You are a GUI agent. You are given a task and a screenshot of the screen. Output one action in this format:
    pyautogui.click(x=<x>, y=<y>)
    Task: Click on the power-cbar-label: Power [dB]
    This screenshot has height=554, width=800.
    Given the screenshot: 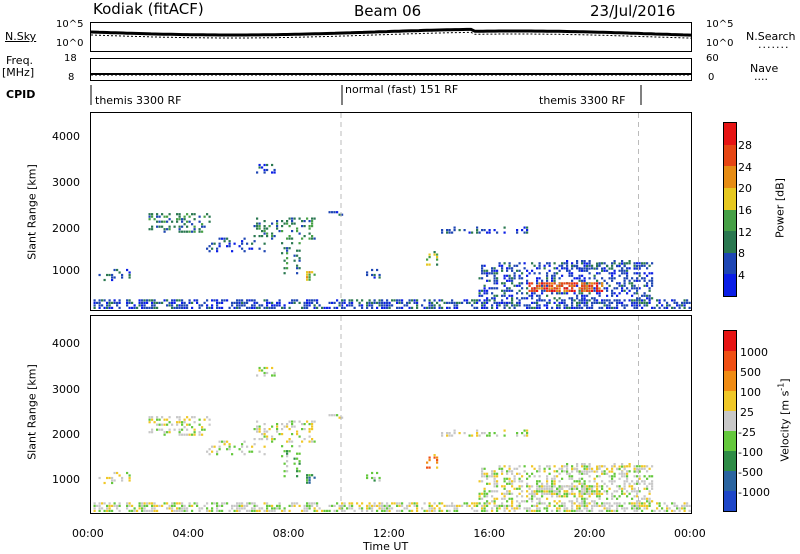 What is the action you would take?
    pyautogui.click(x=780, y=208)
    